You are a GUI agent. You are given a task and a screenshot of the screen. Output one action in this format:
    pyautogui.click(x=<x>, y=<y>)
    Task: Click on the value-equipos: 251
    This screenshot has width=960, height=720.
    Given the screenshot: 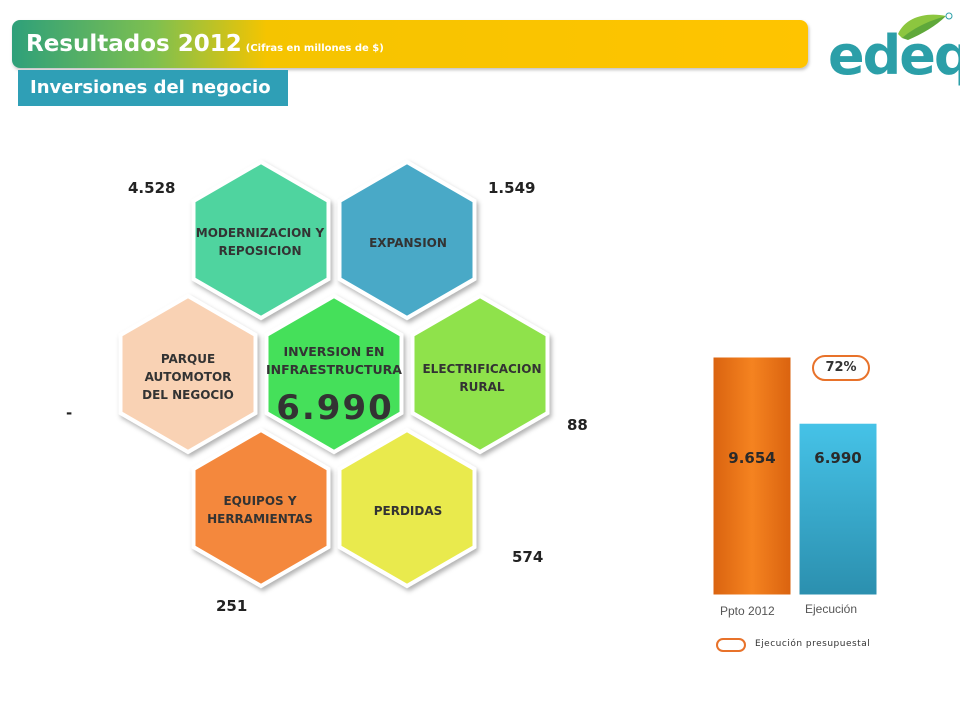 What is the action you would take?
    pyautogui.click(x=232, y=606)
    